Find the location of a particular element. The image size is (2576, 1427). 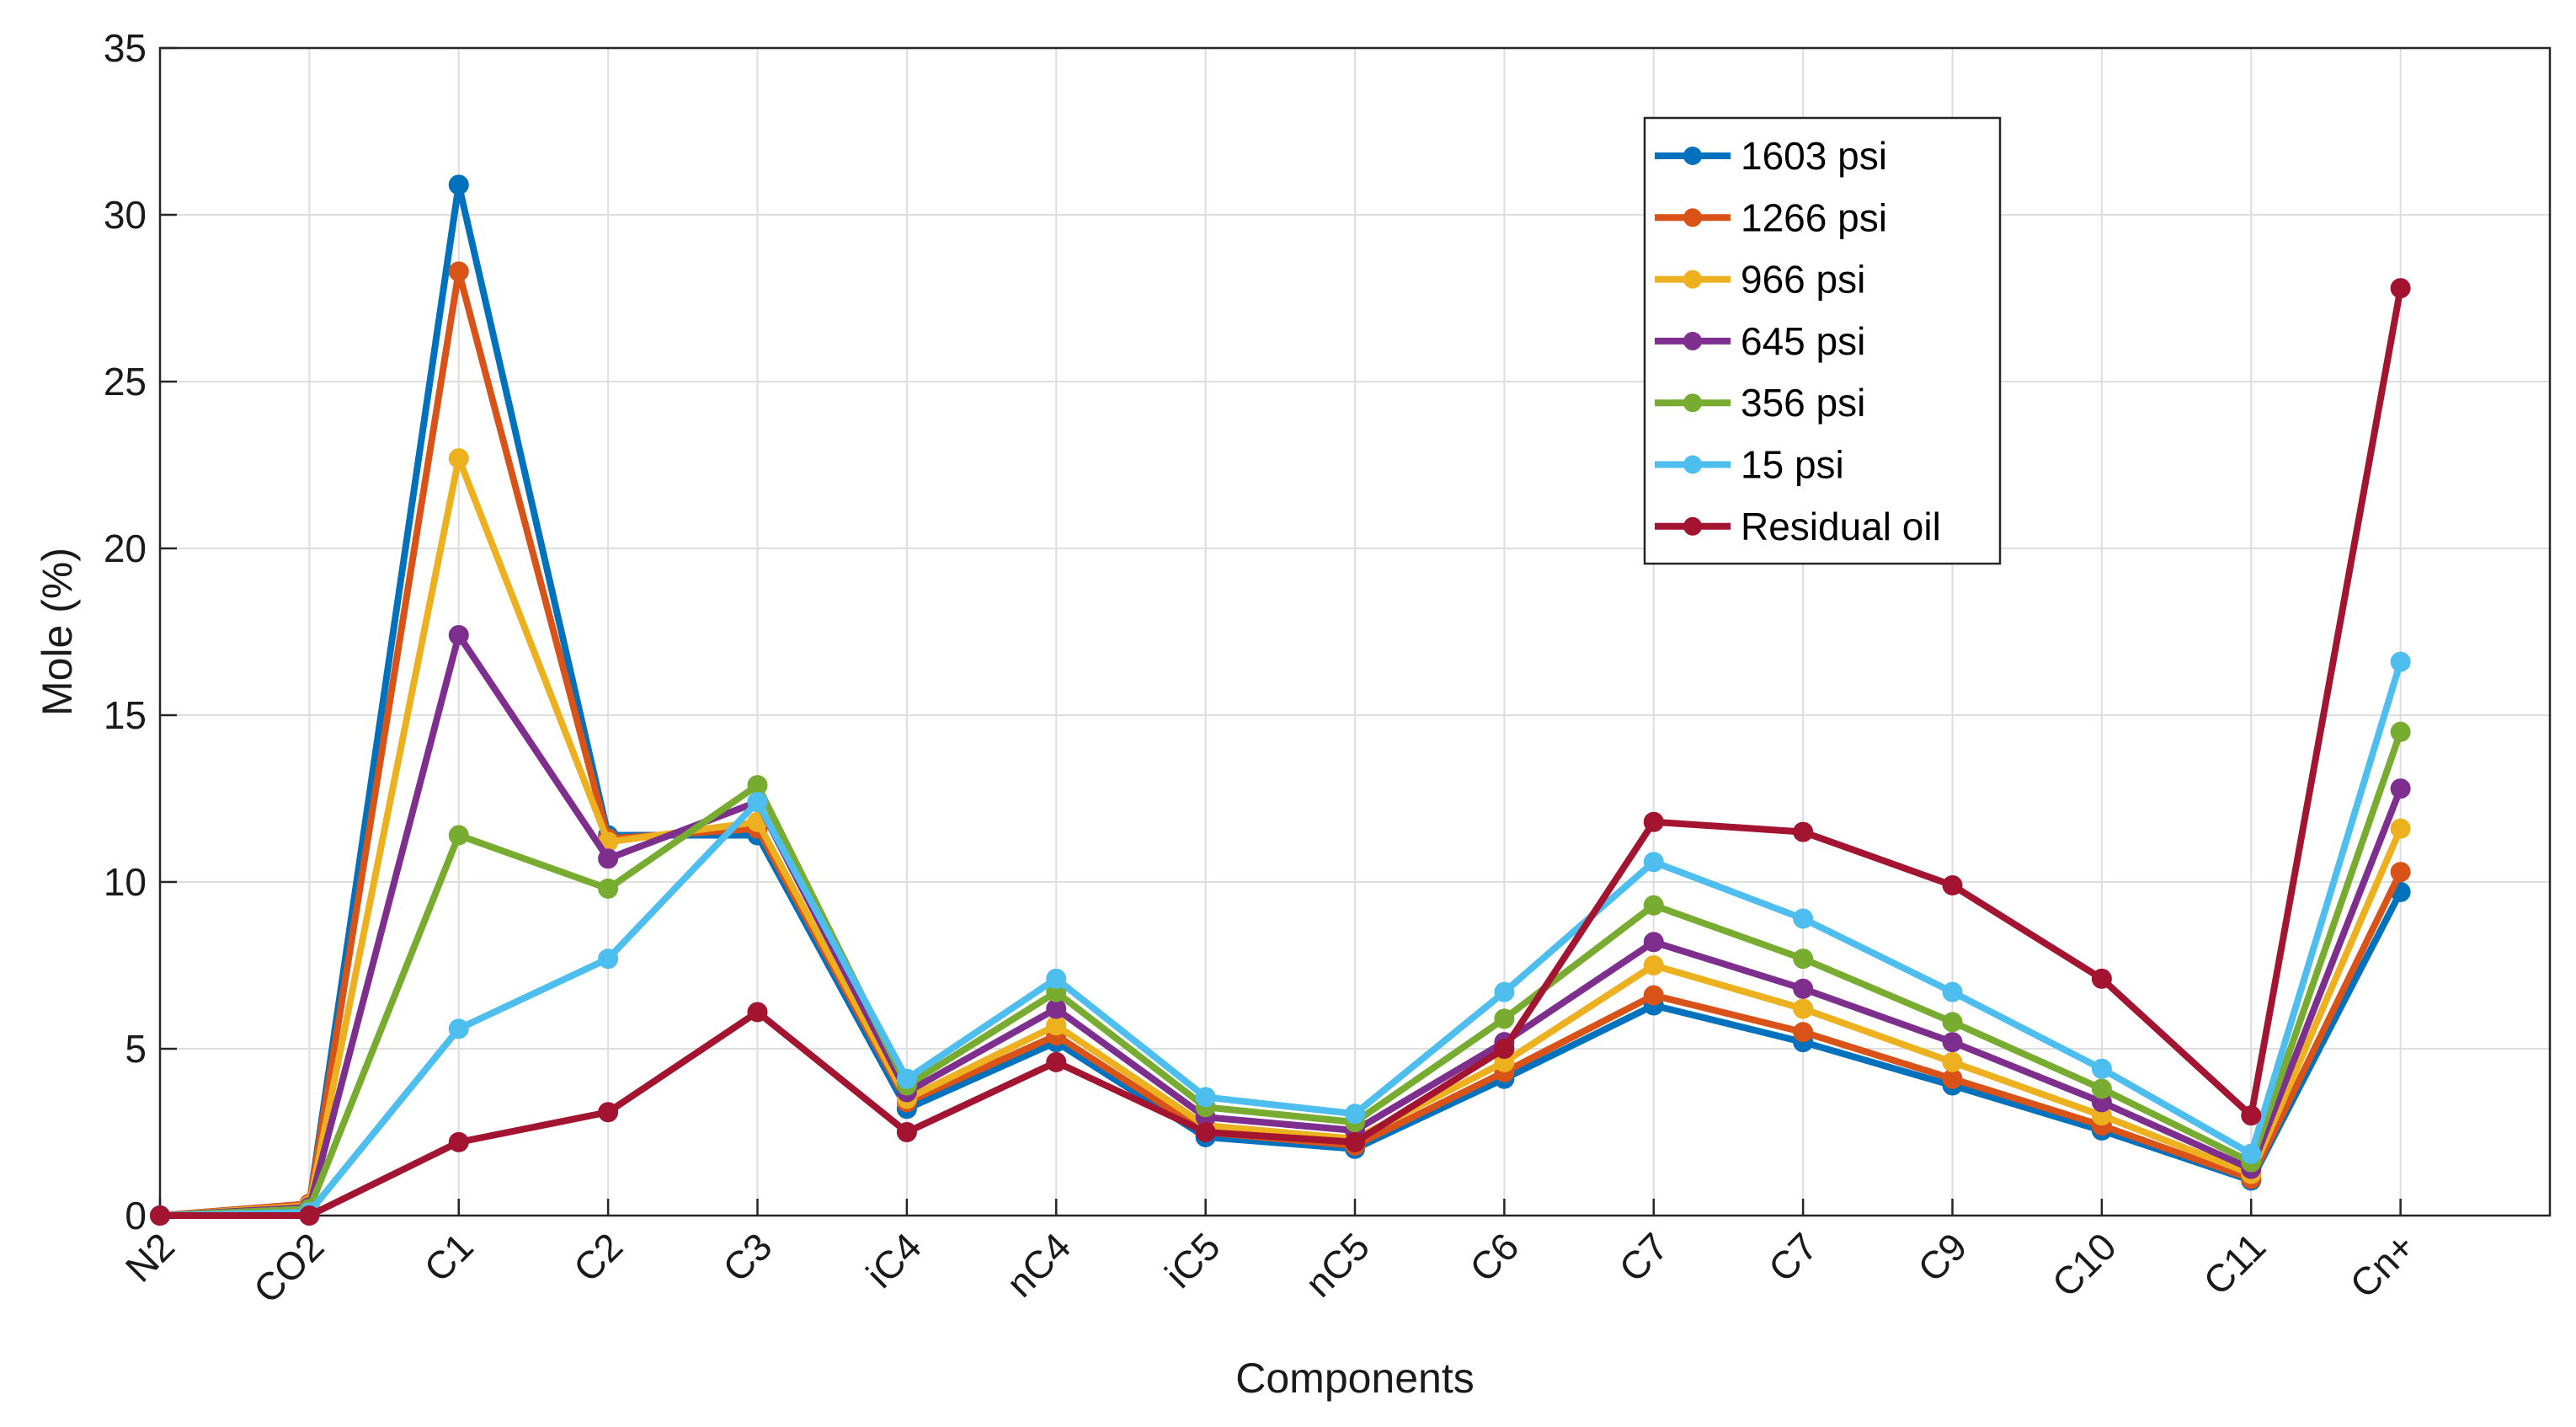

x-axis-title: Components is located at coordinates (1355, 1379).